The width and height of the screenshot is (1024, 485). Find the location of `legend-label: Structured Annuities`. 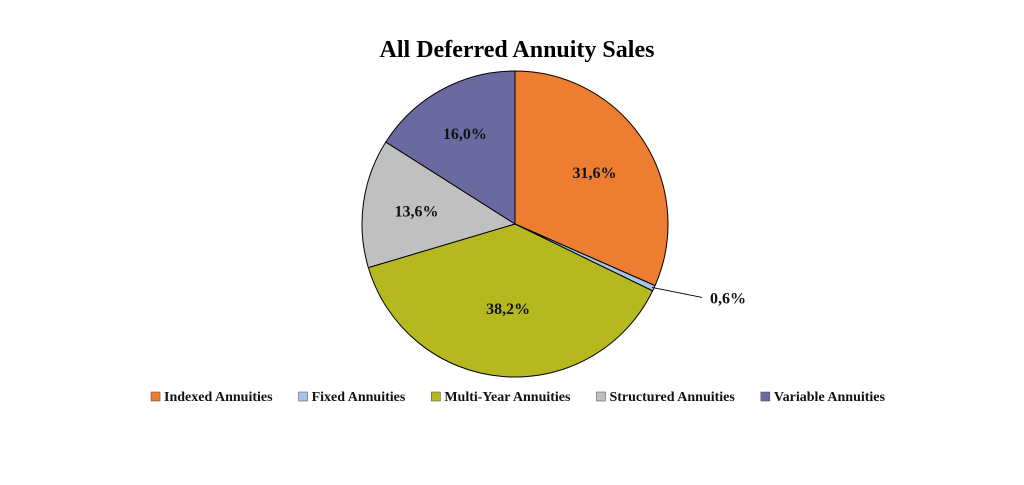

legend-label: Structured Annuities is located at coordinates (672, 397).